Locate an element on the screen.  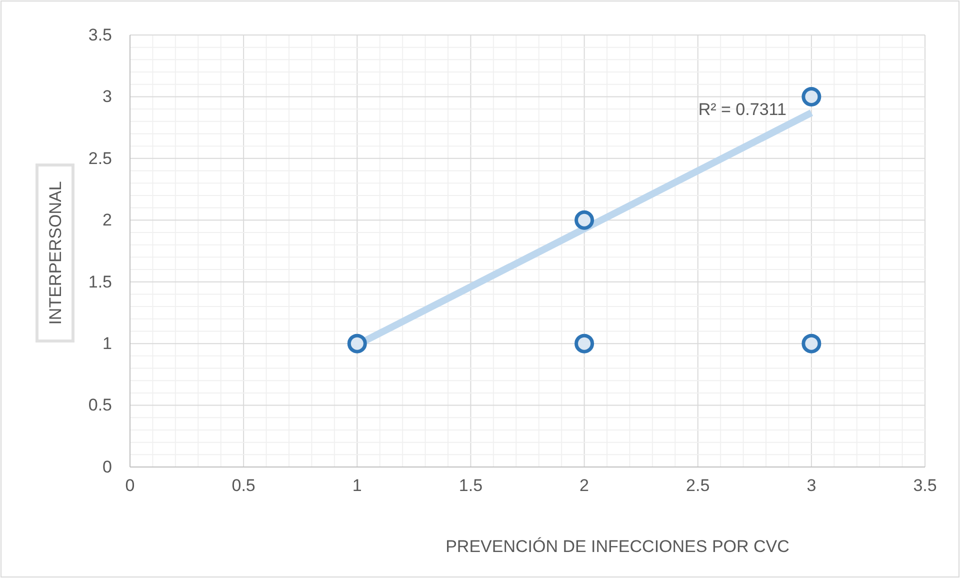
y-tick-label: 3 is located at coordinates (107, 96).